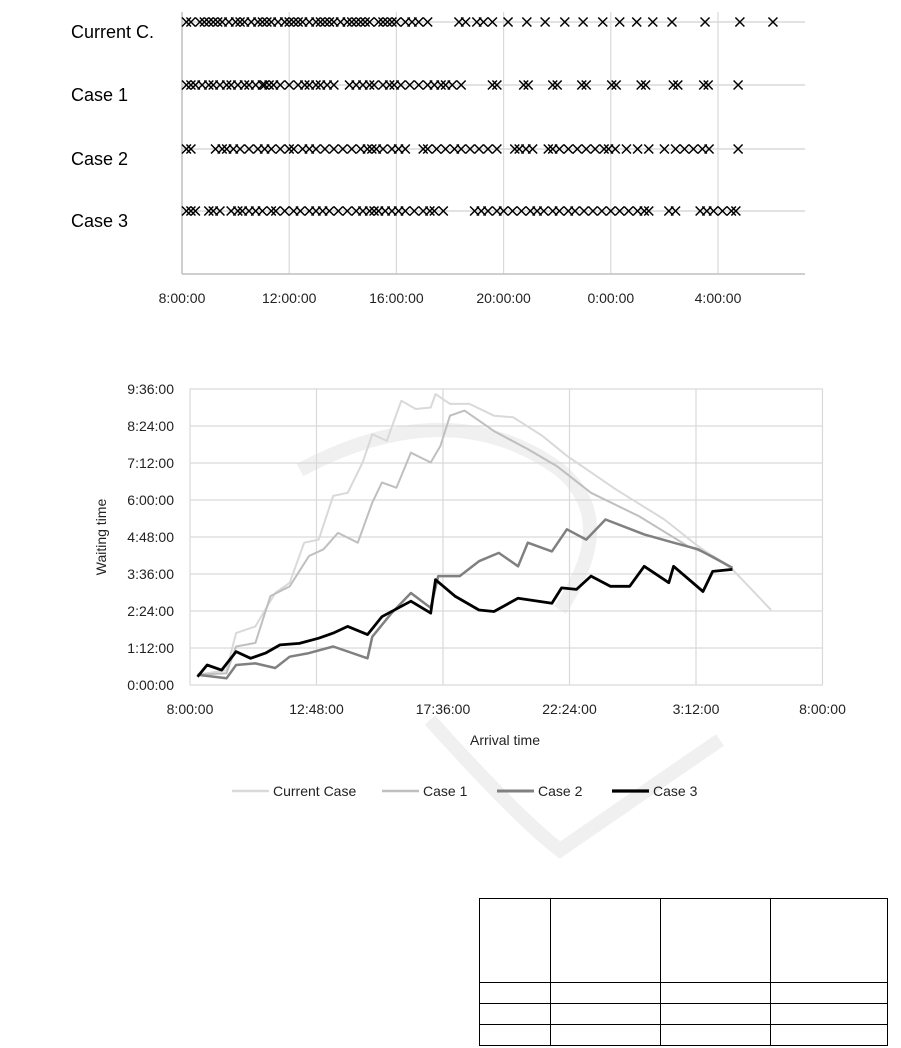 This screenshot has width=901, height=1048. I want to click on x-tick-label: 12:00:00, so click(289, 298).